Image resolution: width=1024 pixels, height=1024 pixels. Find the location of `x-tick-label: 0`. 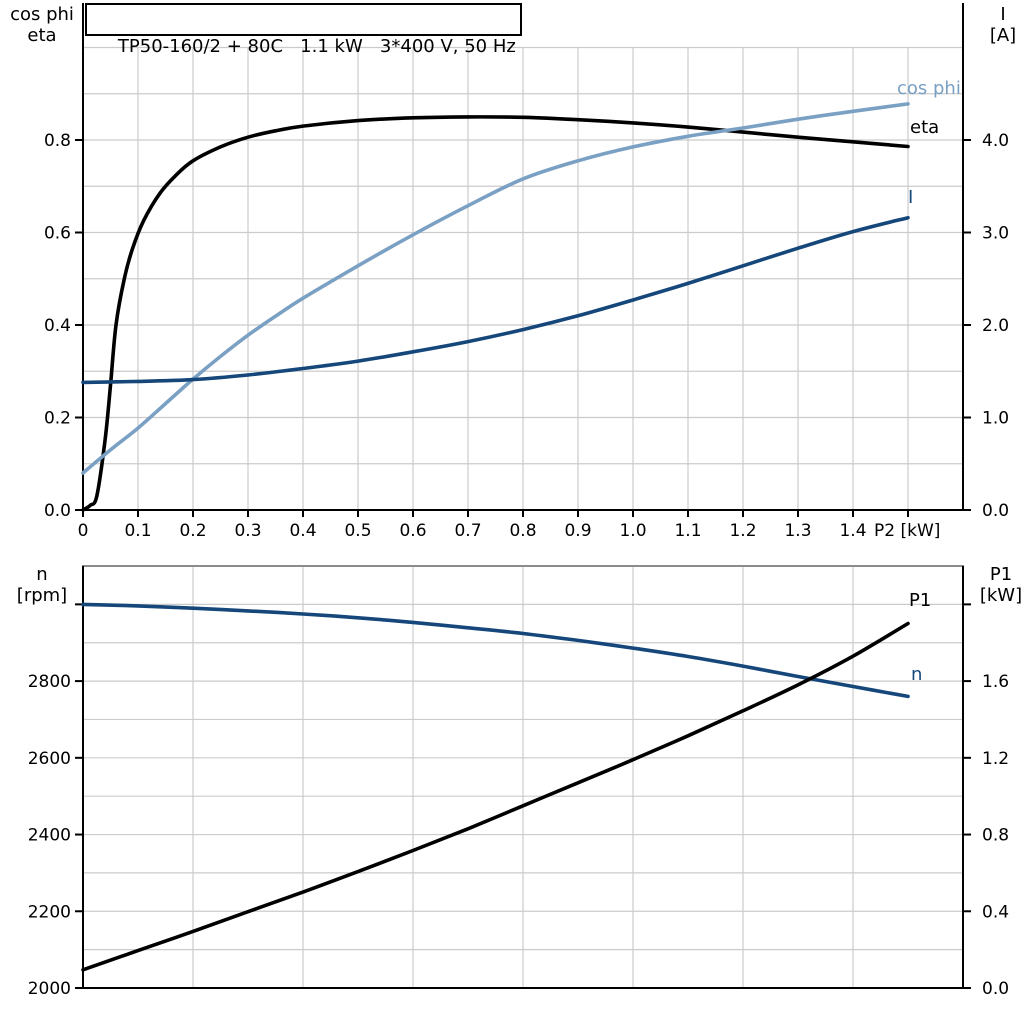

x-tick-label: 0 is located at coordinates (83, 531).